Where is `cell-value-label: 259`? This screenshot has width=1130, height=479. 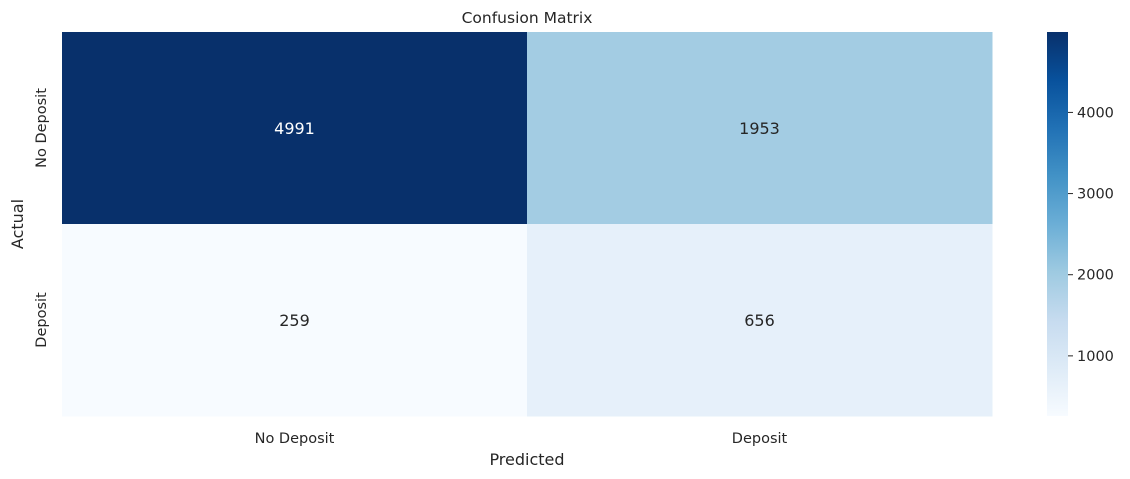 cell-value-label: 259 is located at coordinates (294, 320).